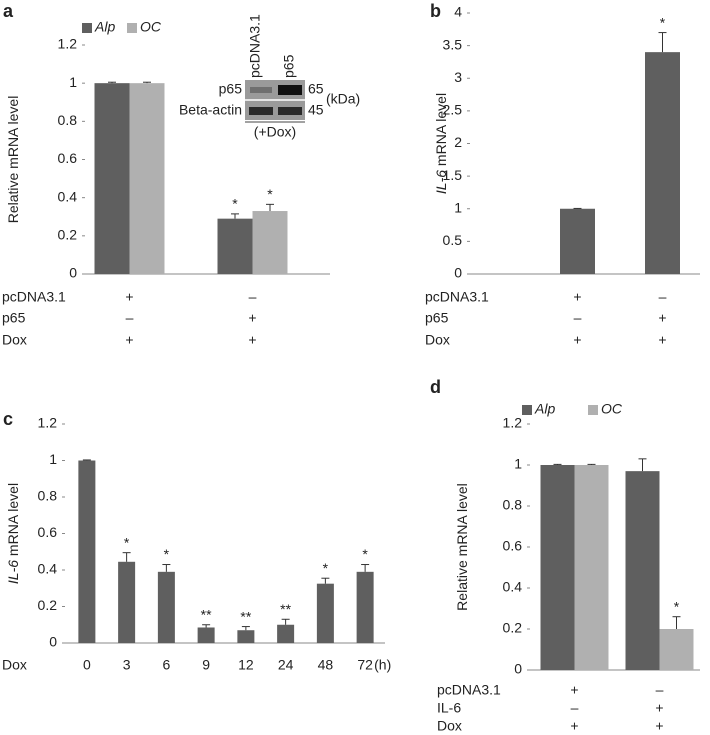  I want to click on y-tick-label: 4, so click(458, 12).